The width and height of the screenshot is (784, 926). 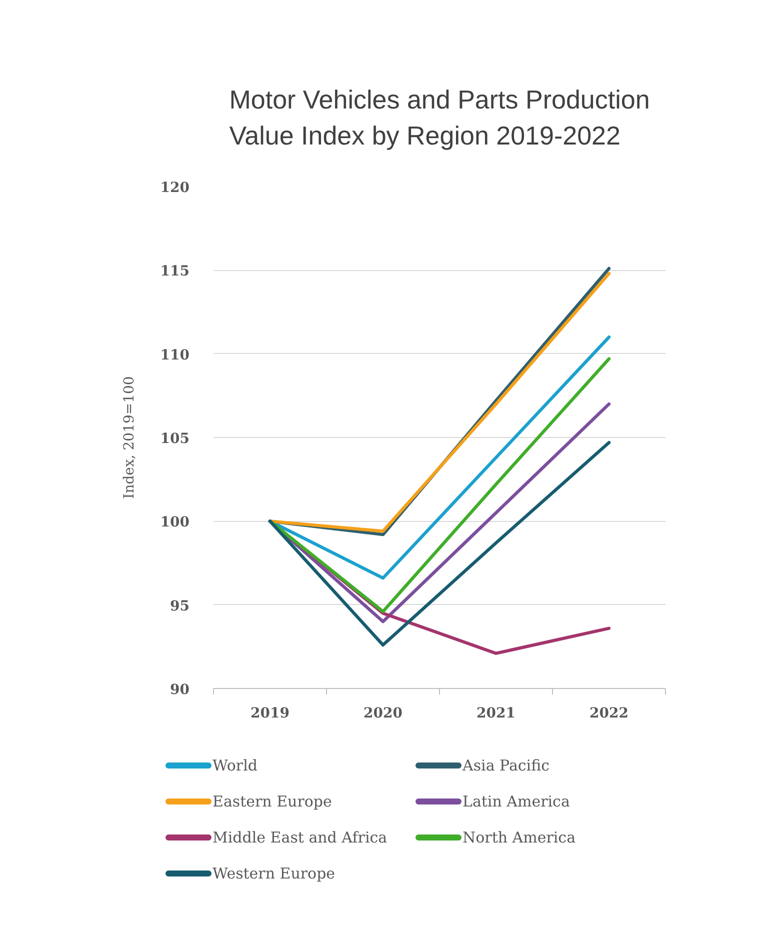 What do you see at coordinates (270, 714) in the screenshot?
I see `x-tick-label: 2019` at bounding box center [270, 714].